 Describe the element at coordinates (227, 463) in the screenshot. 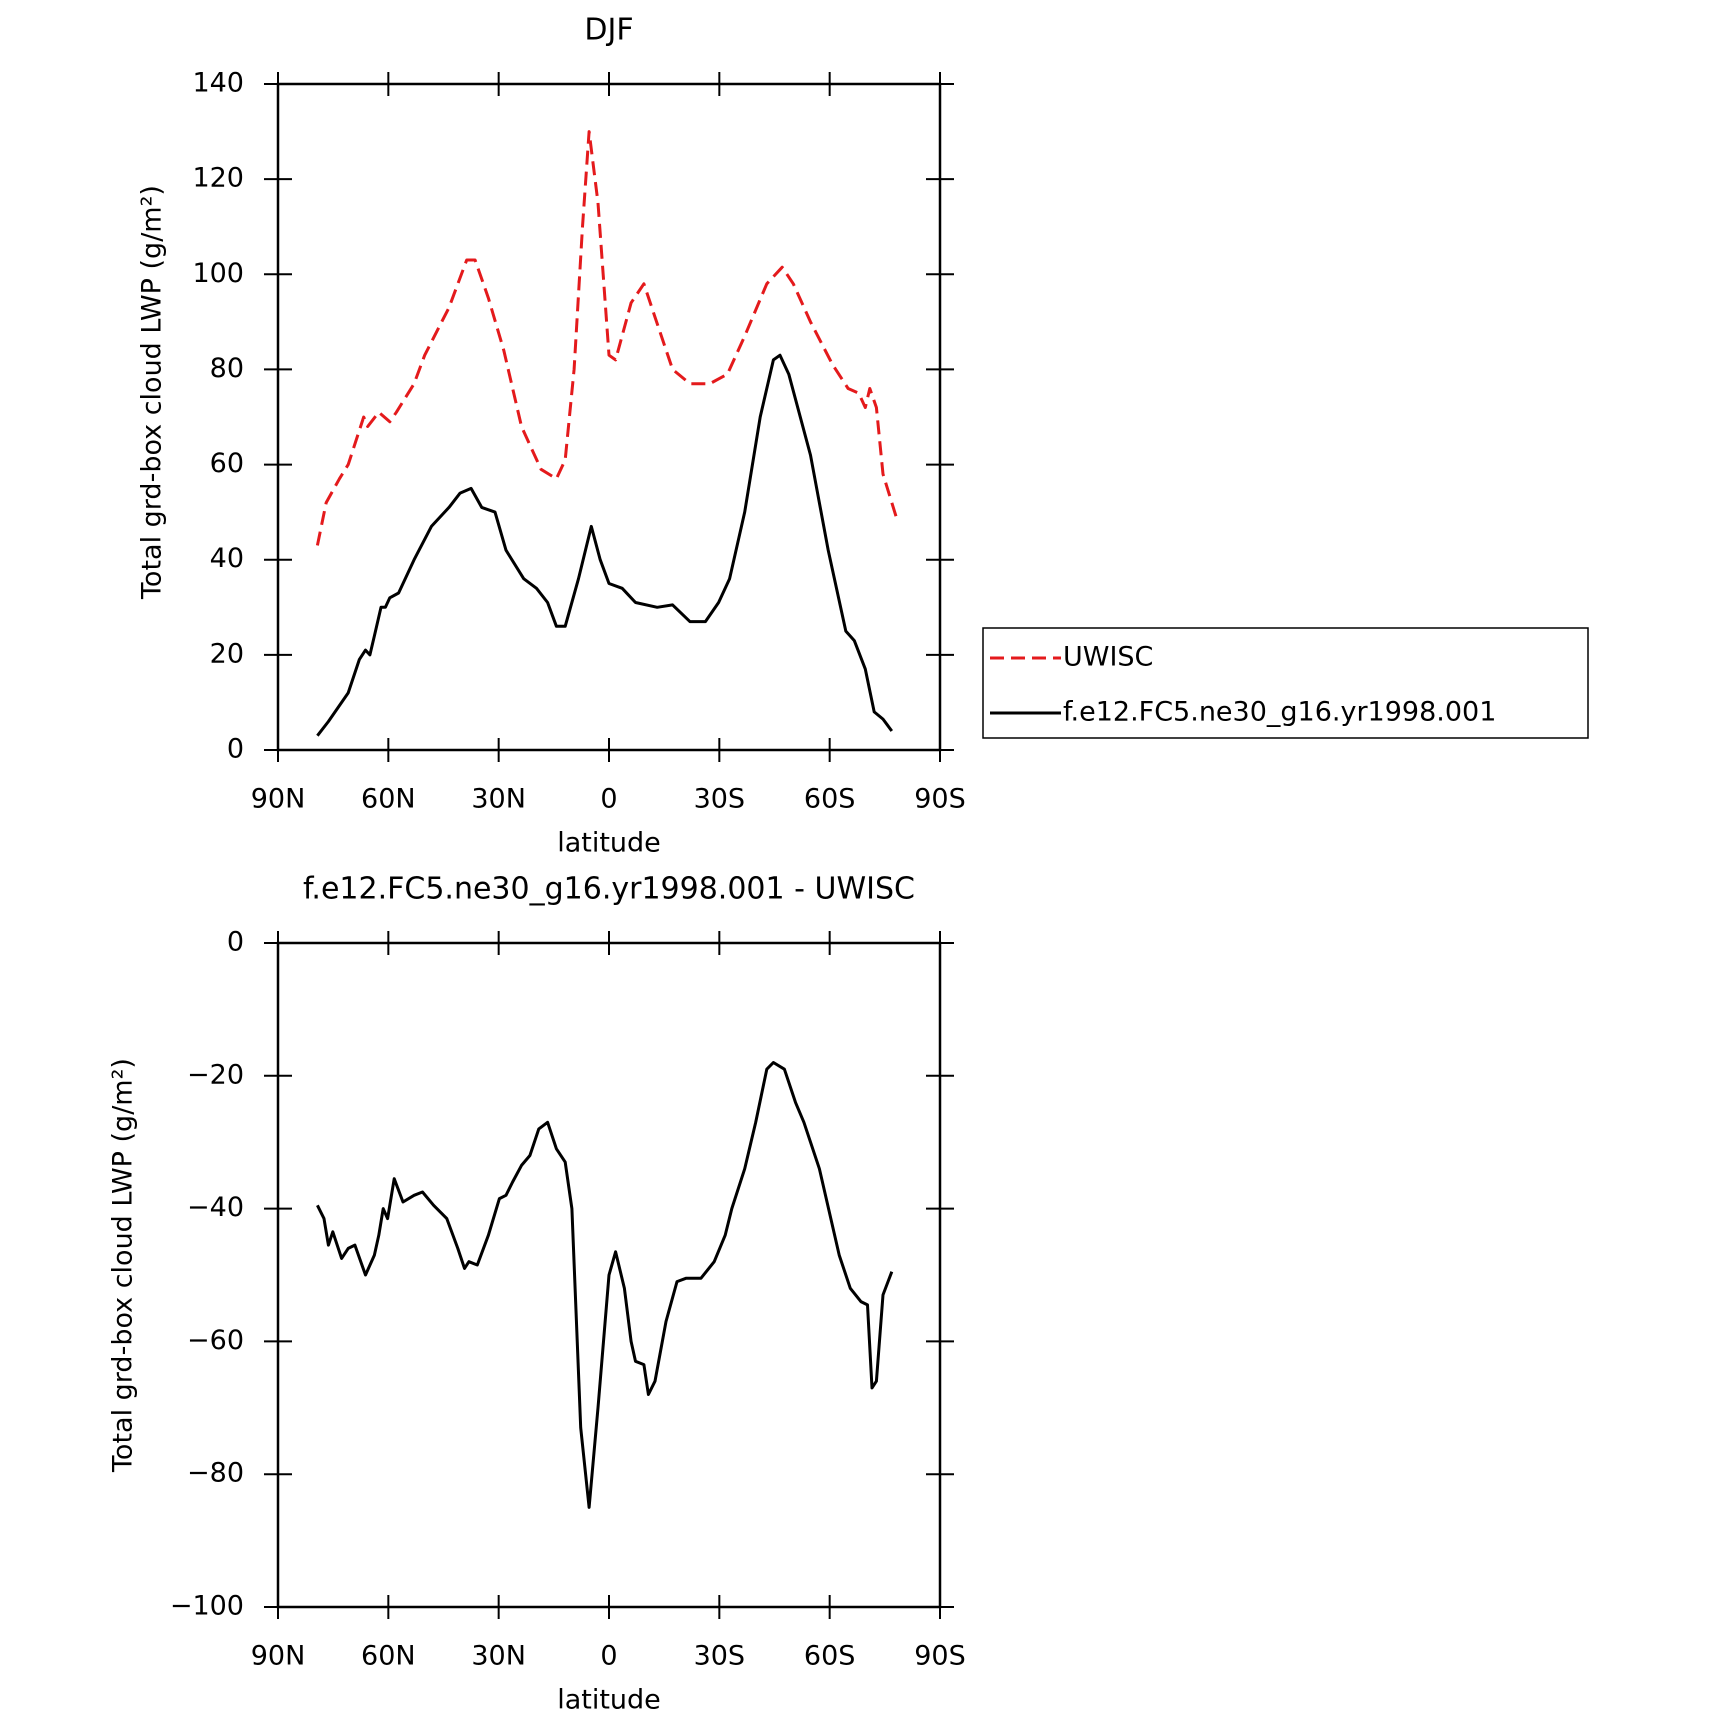

I see `y-tick-label: 60` at that location.